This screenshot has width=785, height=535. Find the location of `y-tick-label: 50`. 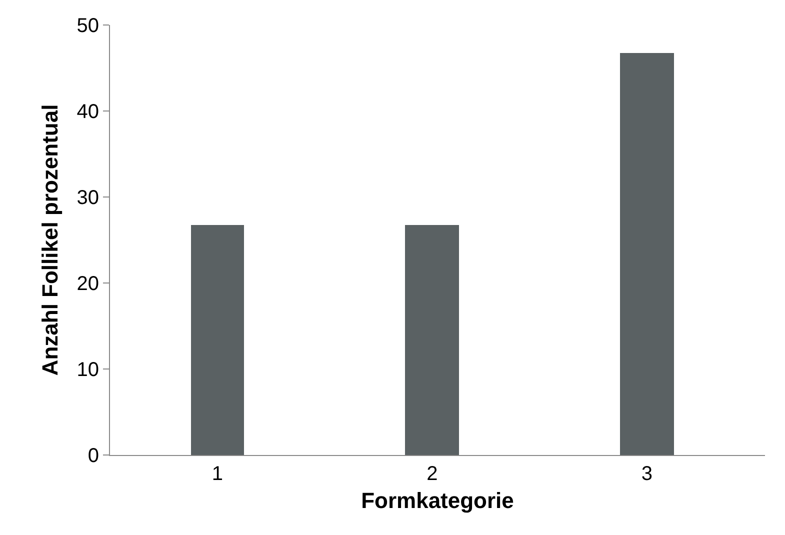

y-tick-label: 50 is located at coordinates (87, 26).